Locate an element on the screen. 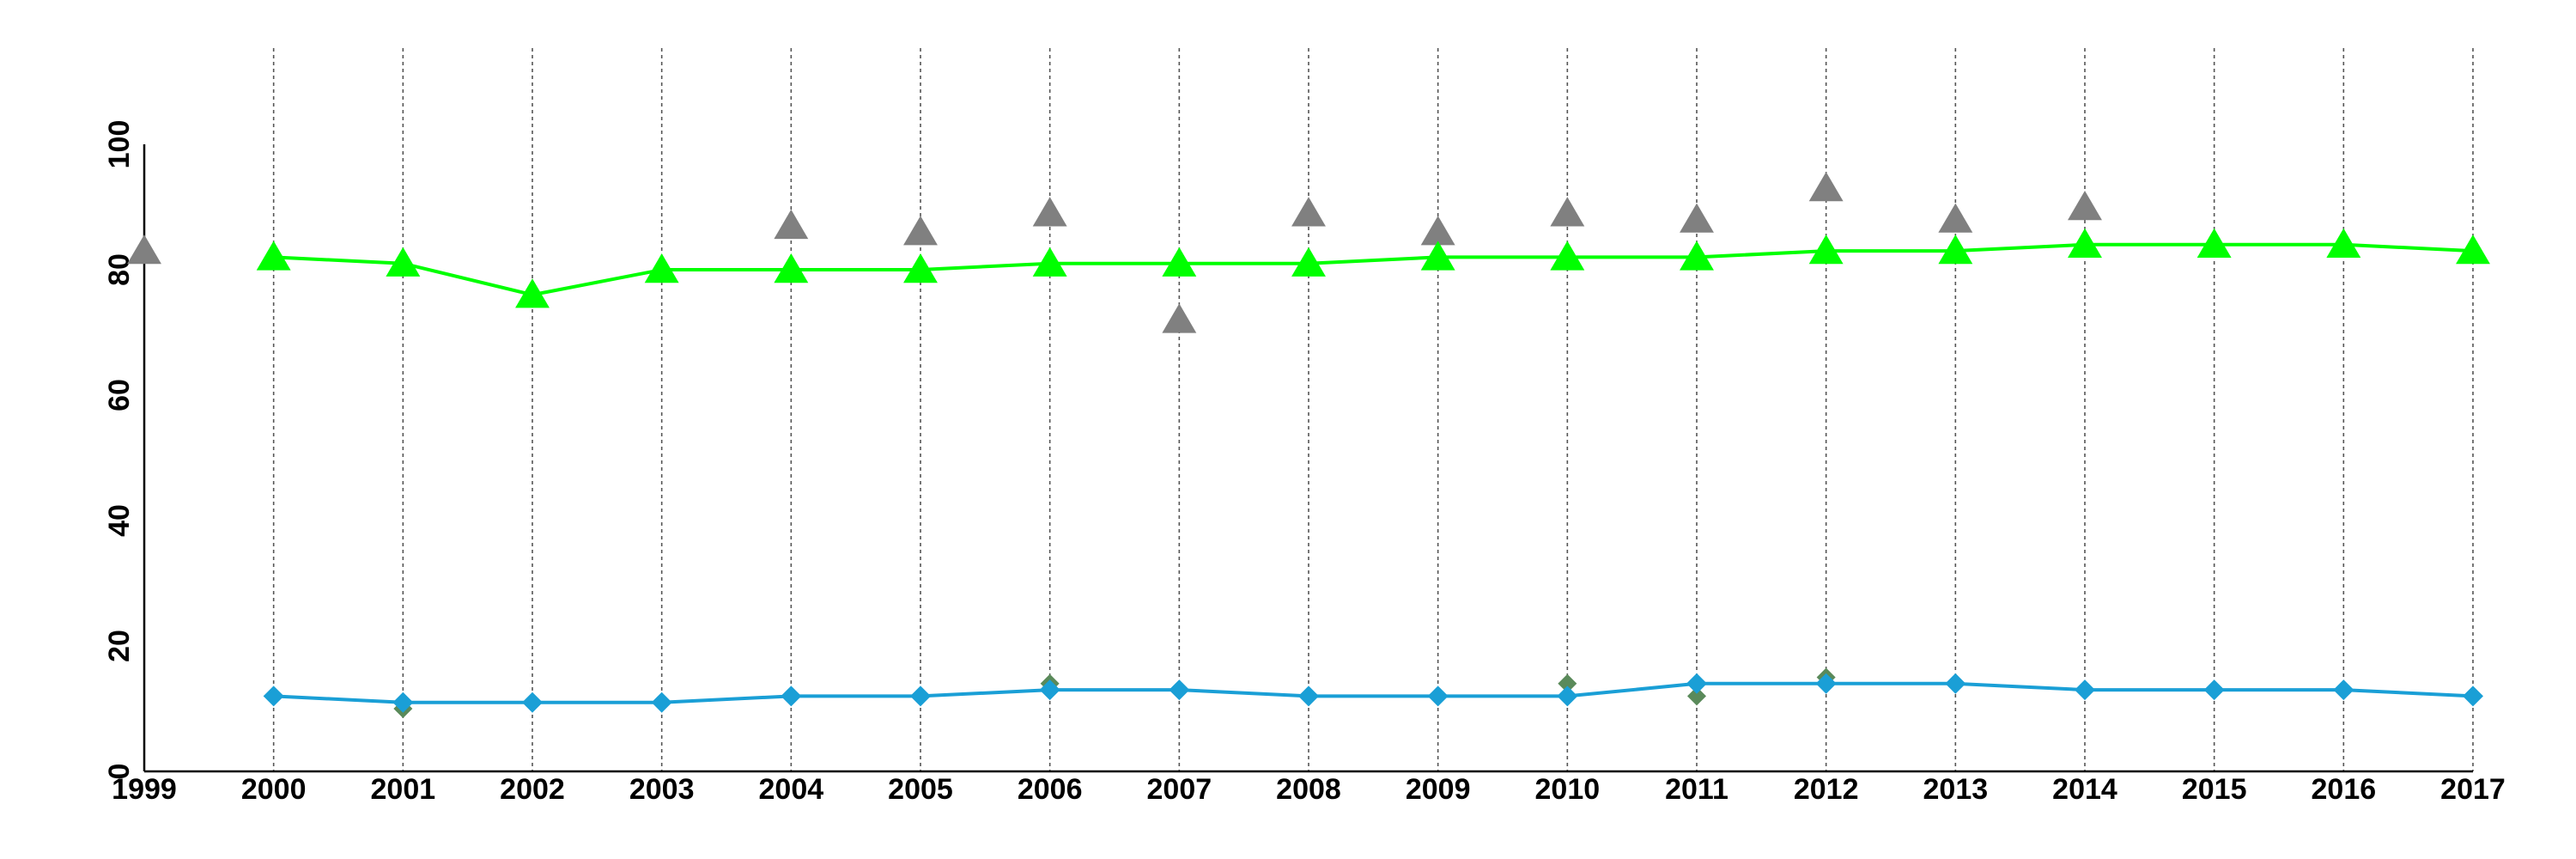 This screenshot has width=2576, height=859. x-tick-label: 2002 is located at coordinates (532, 789).